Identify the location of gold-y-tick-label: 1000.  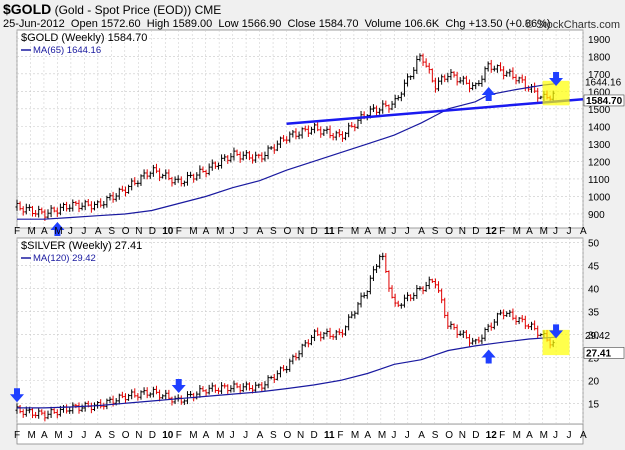
(599, 197).